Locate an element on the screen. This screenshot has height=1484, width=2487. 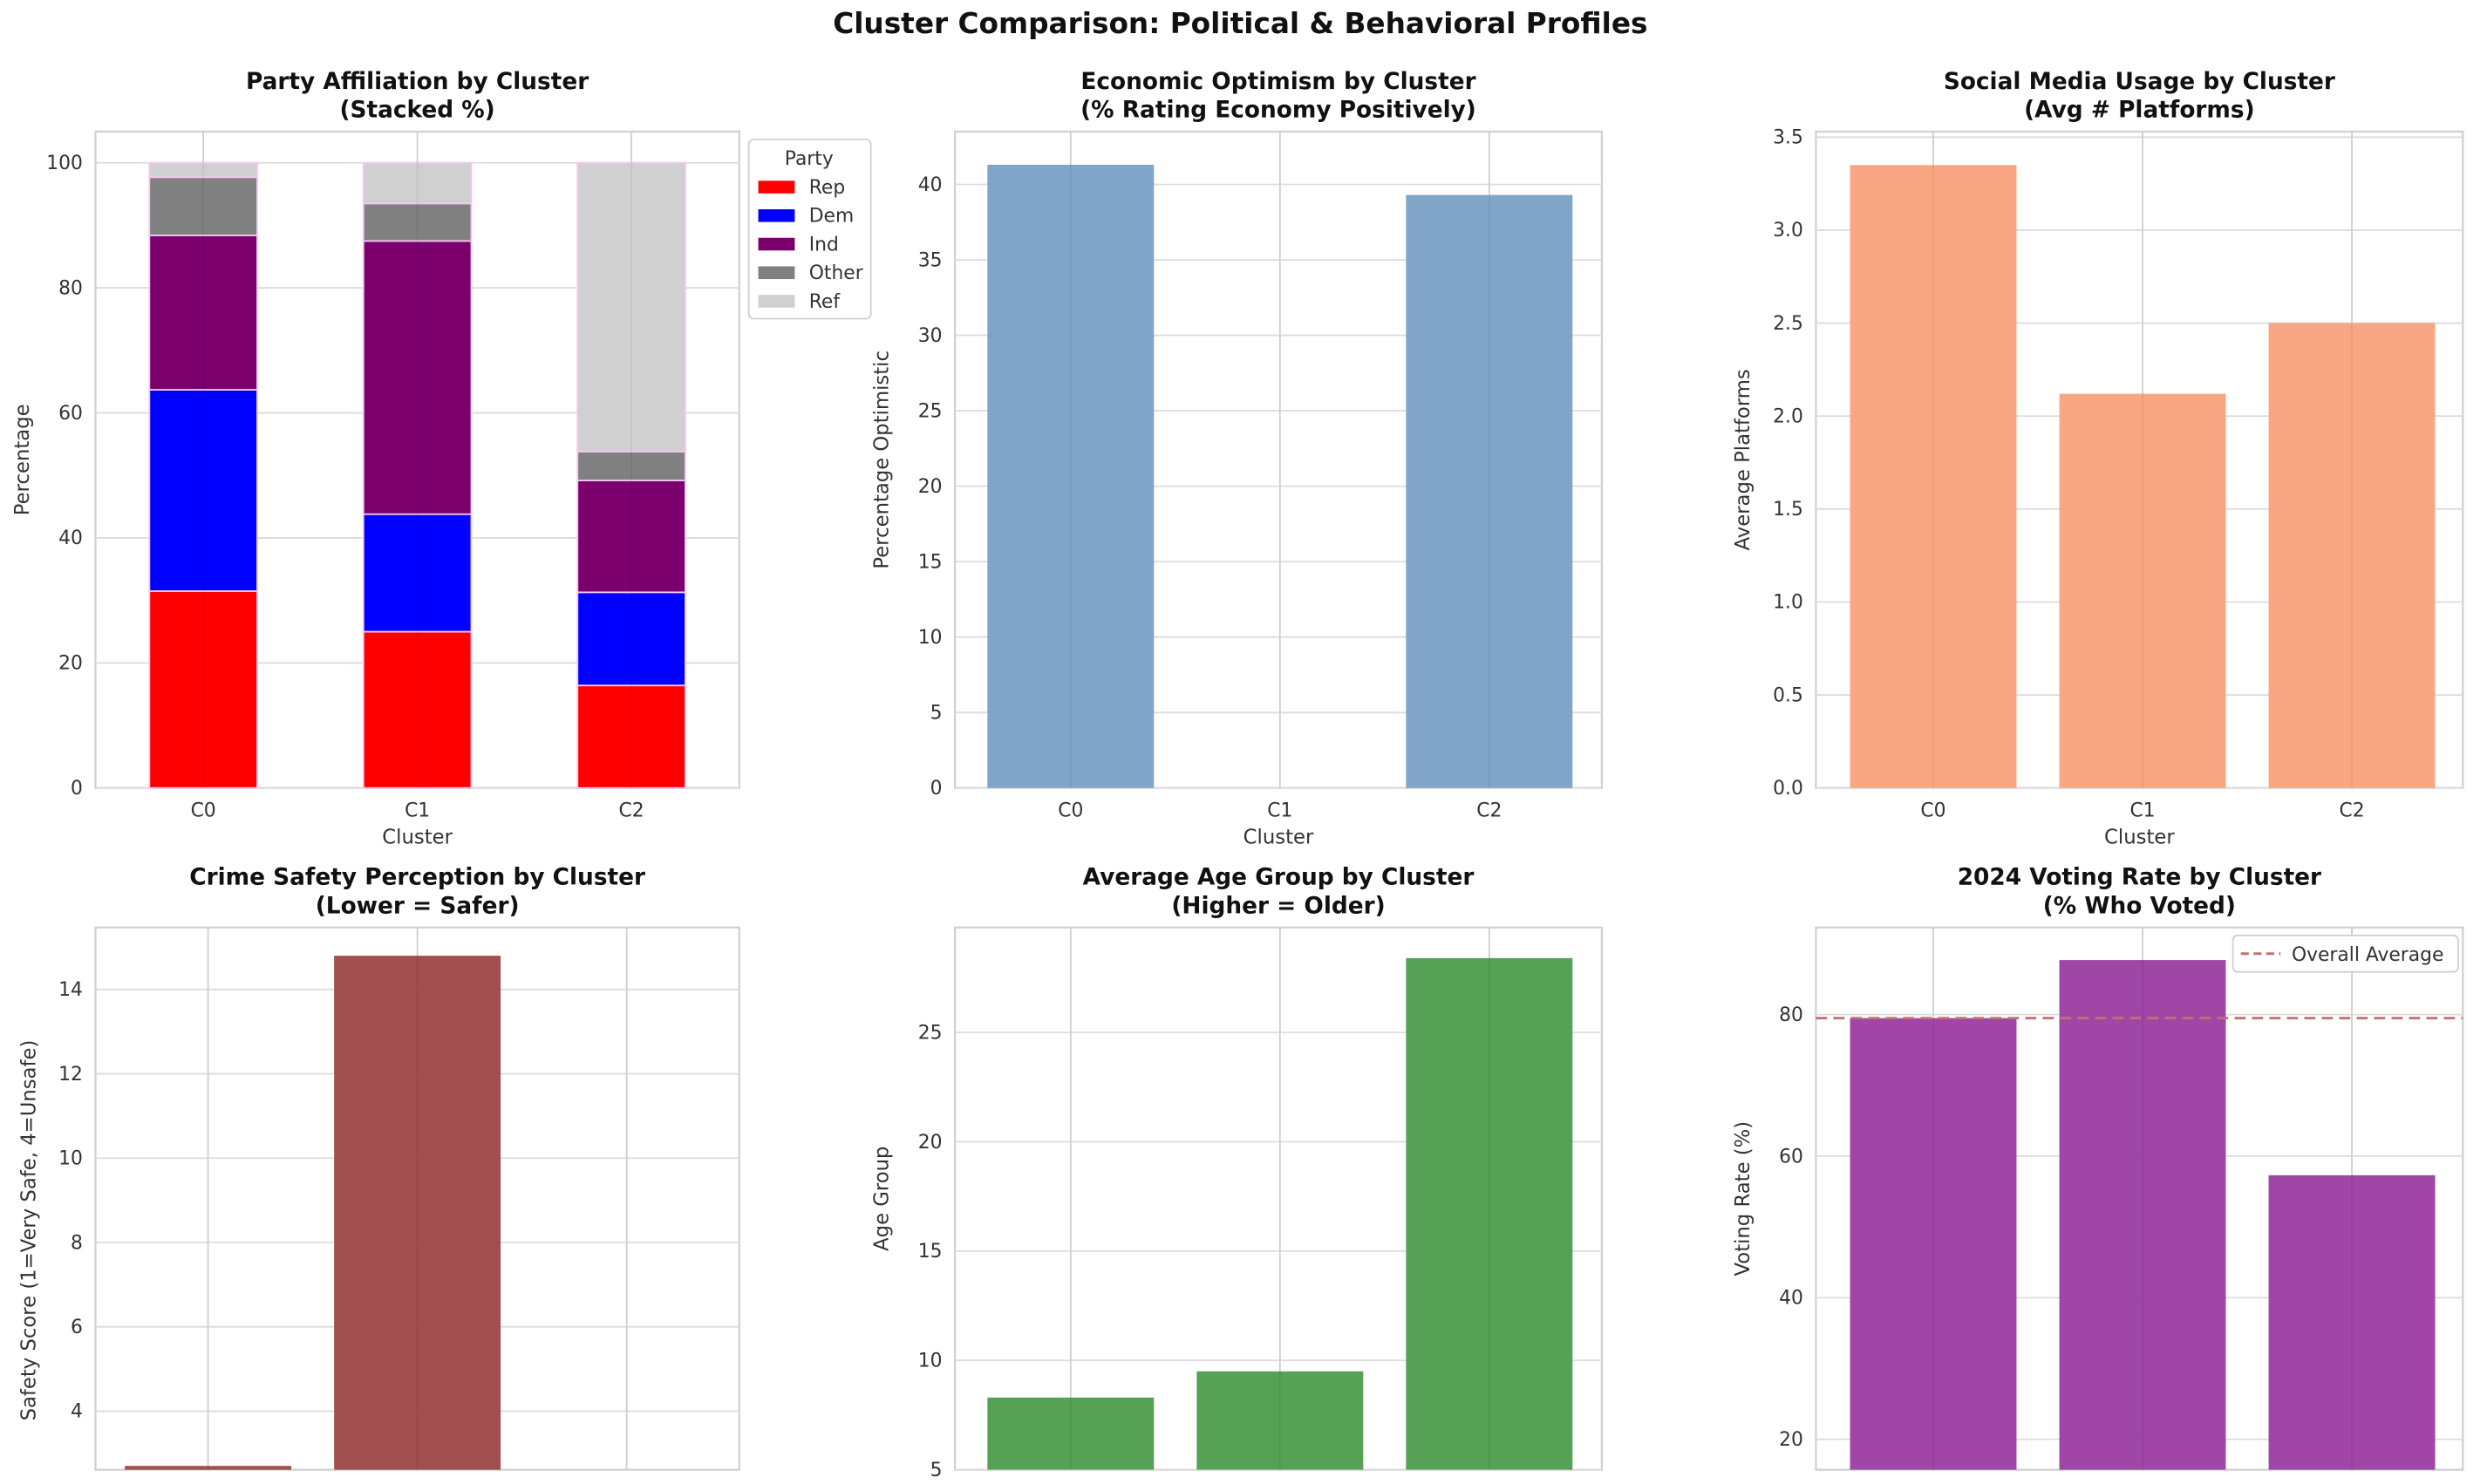
bar-rep-c2 is located at coordinates (631, 736).